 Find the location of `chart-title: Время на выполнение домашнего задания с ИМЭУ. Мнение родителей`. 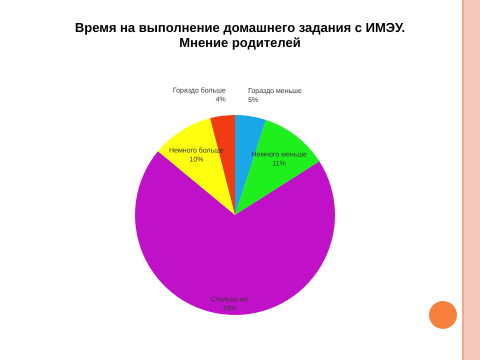

chart-title: Время на выполнение домашнего задания с ИМЭУ. Мнение родителей is located at coordinates (240, 35).